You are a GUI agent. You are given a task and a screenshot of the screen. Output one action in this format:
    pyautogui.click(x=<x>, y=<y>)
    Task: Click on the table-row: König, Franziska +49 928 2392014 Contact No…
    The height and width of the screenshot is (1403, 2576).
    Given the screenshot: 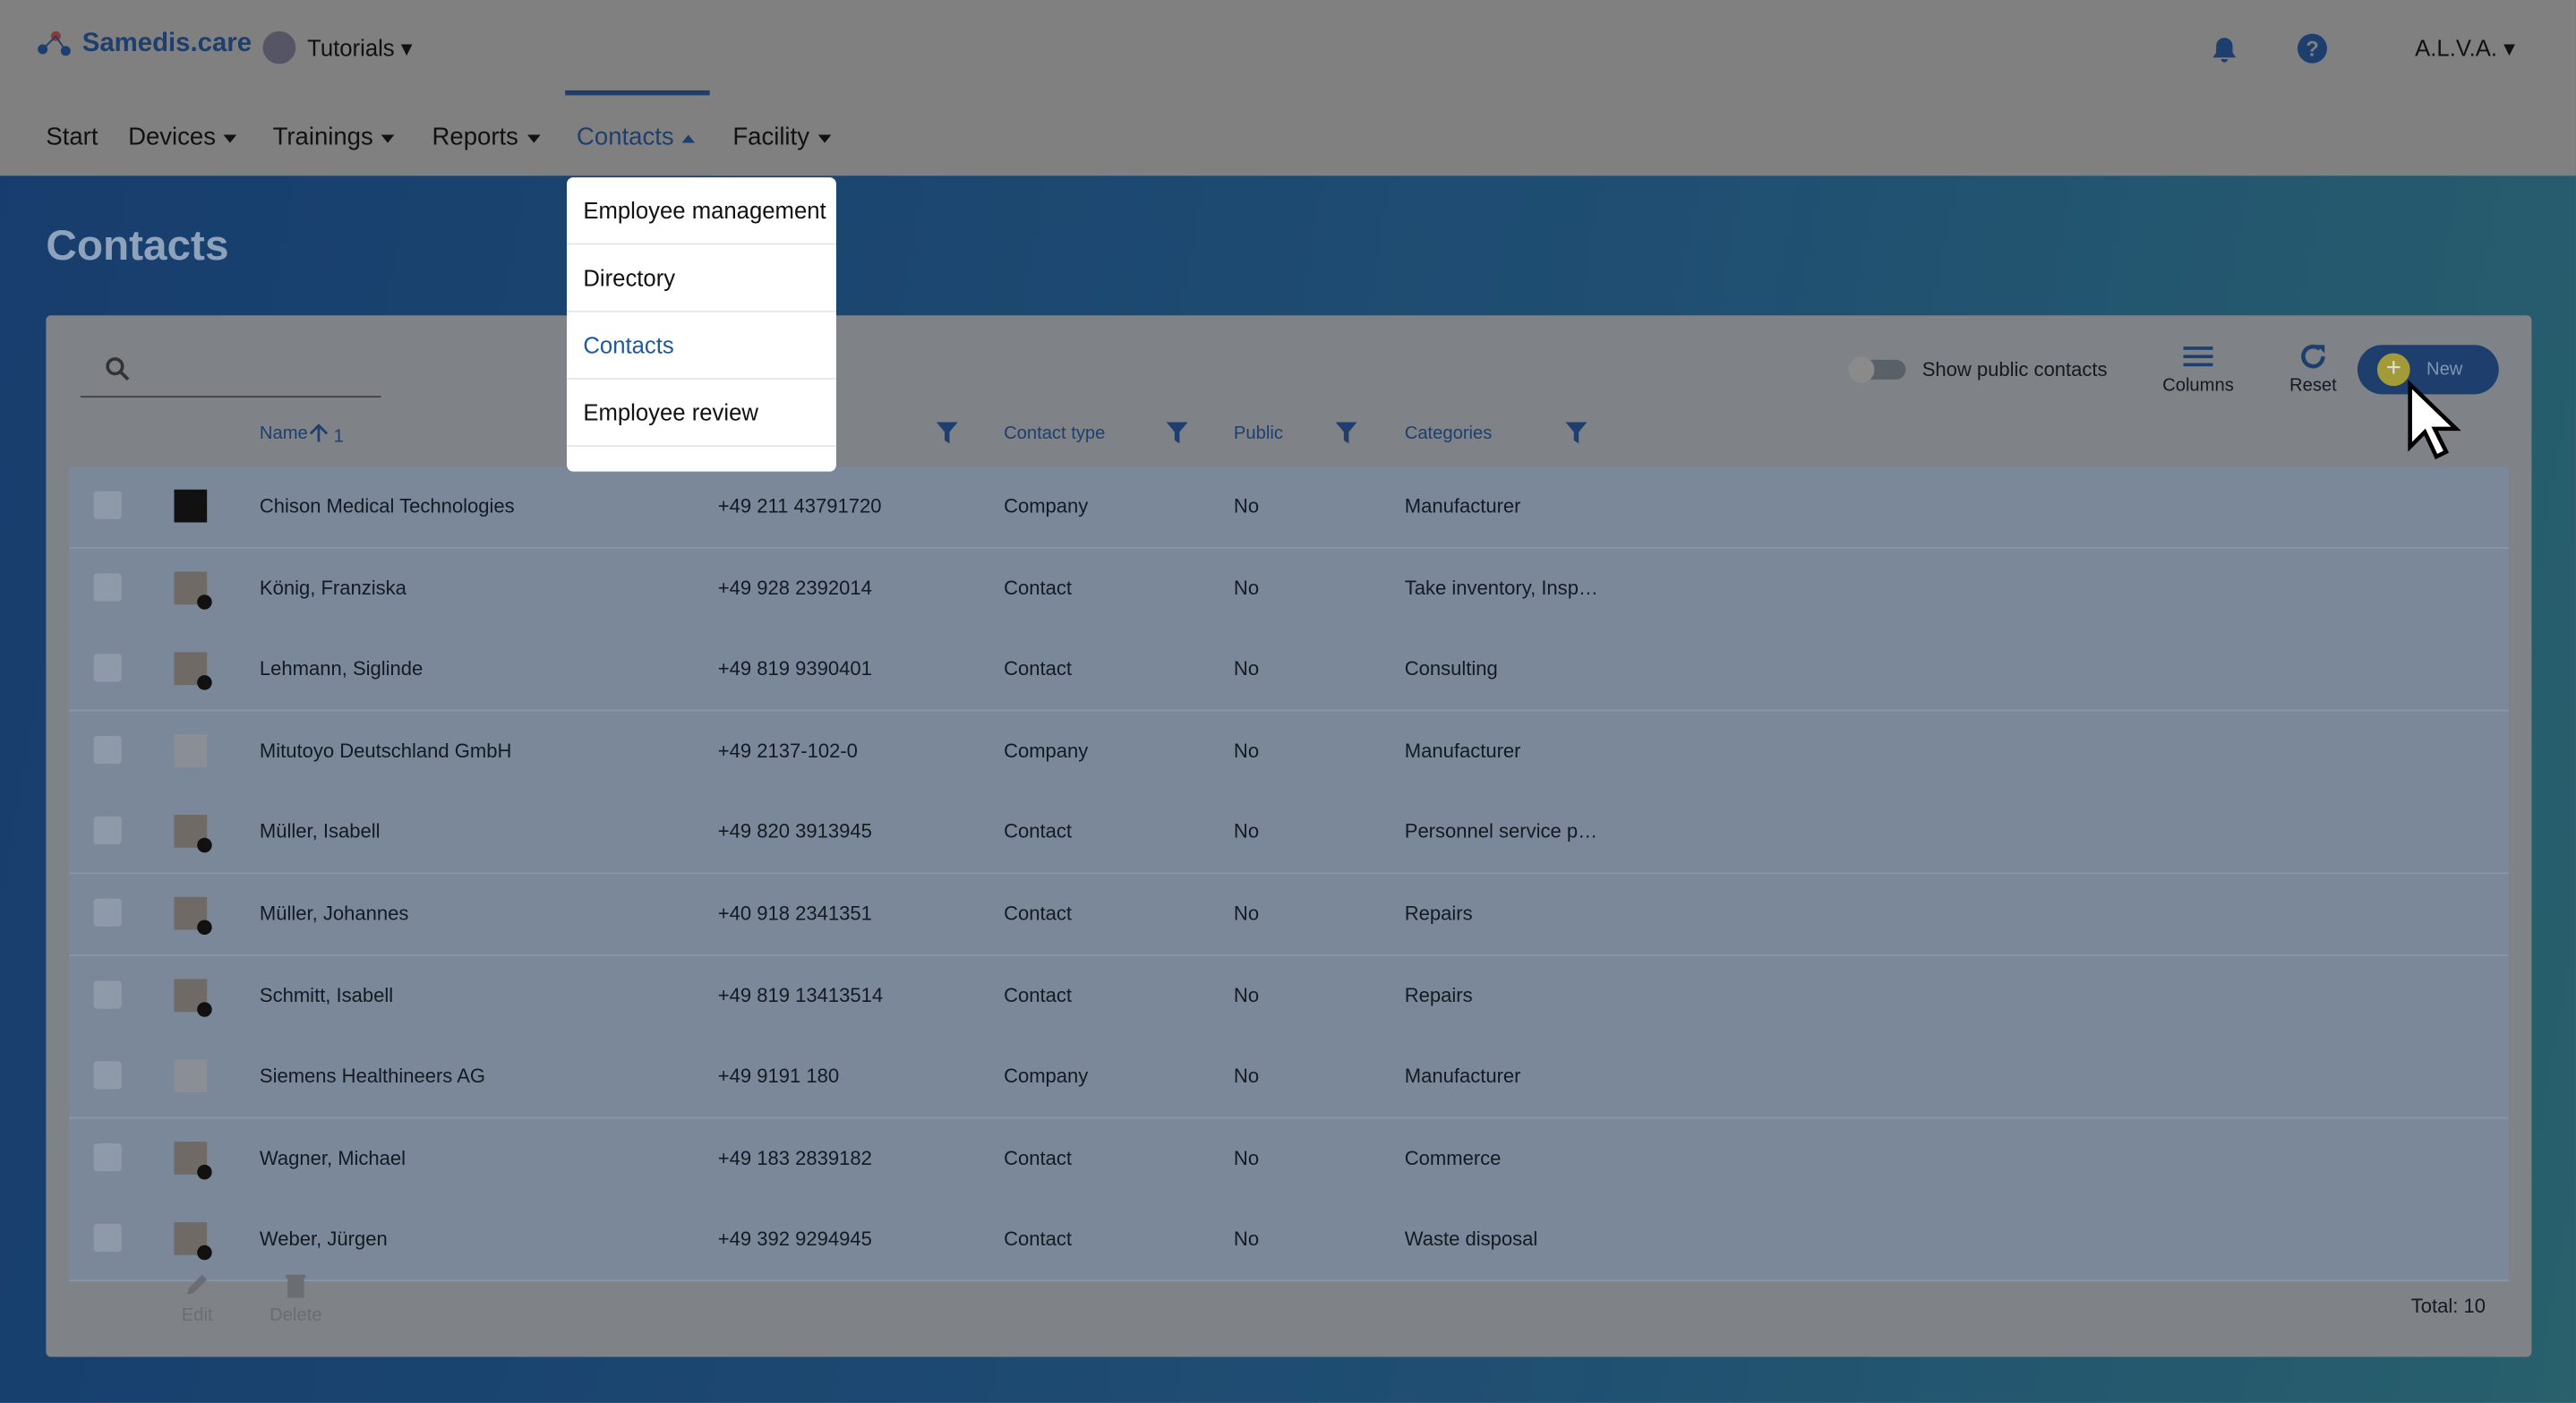 What is the action you would take?
    pyautogui.click(x=1289, y=589)
    